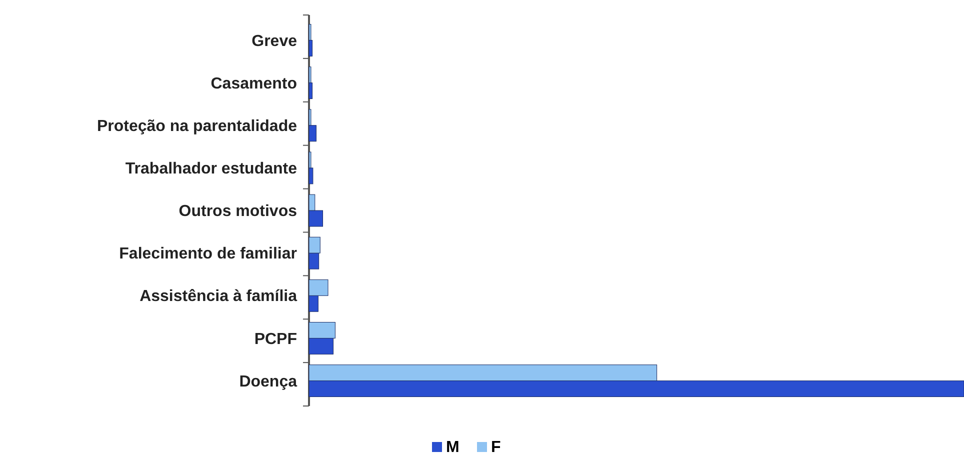 This screenshot has height=466, width=964. I want to click on y-tick-label: Doença, so click(268, 381).